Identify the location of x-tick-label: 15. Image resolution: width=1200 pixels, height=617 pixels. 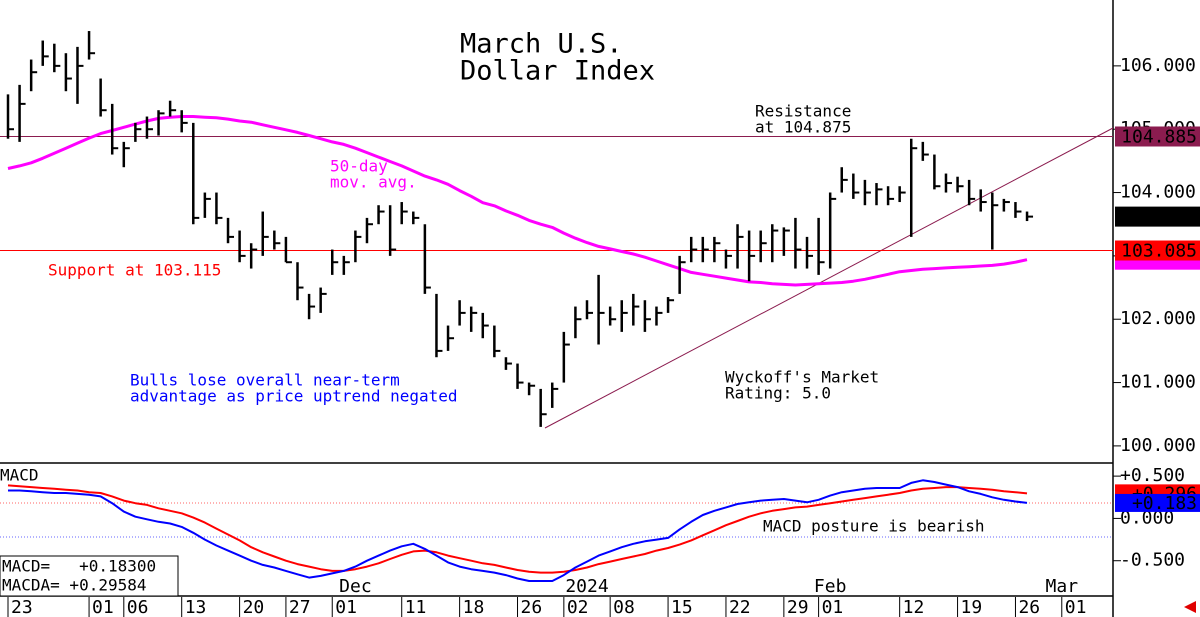
(682, 607).